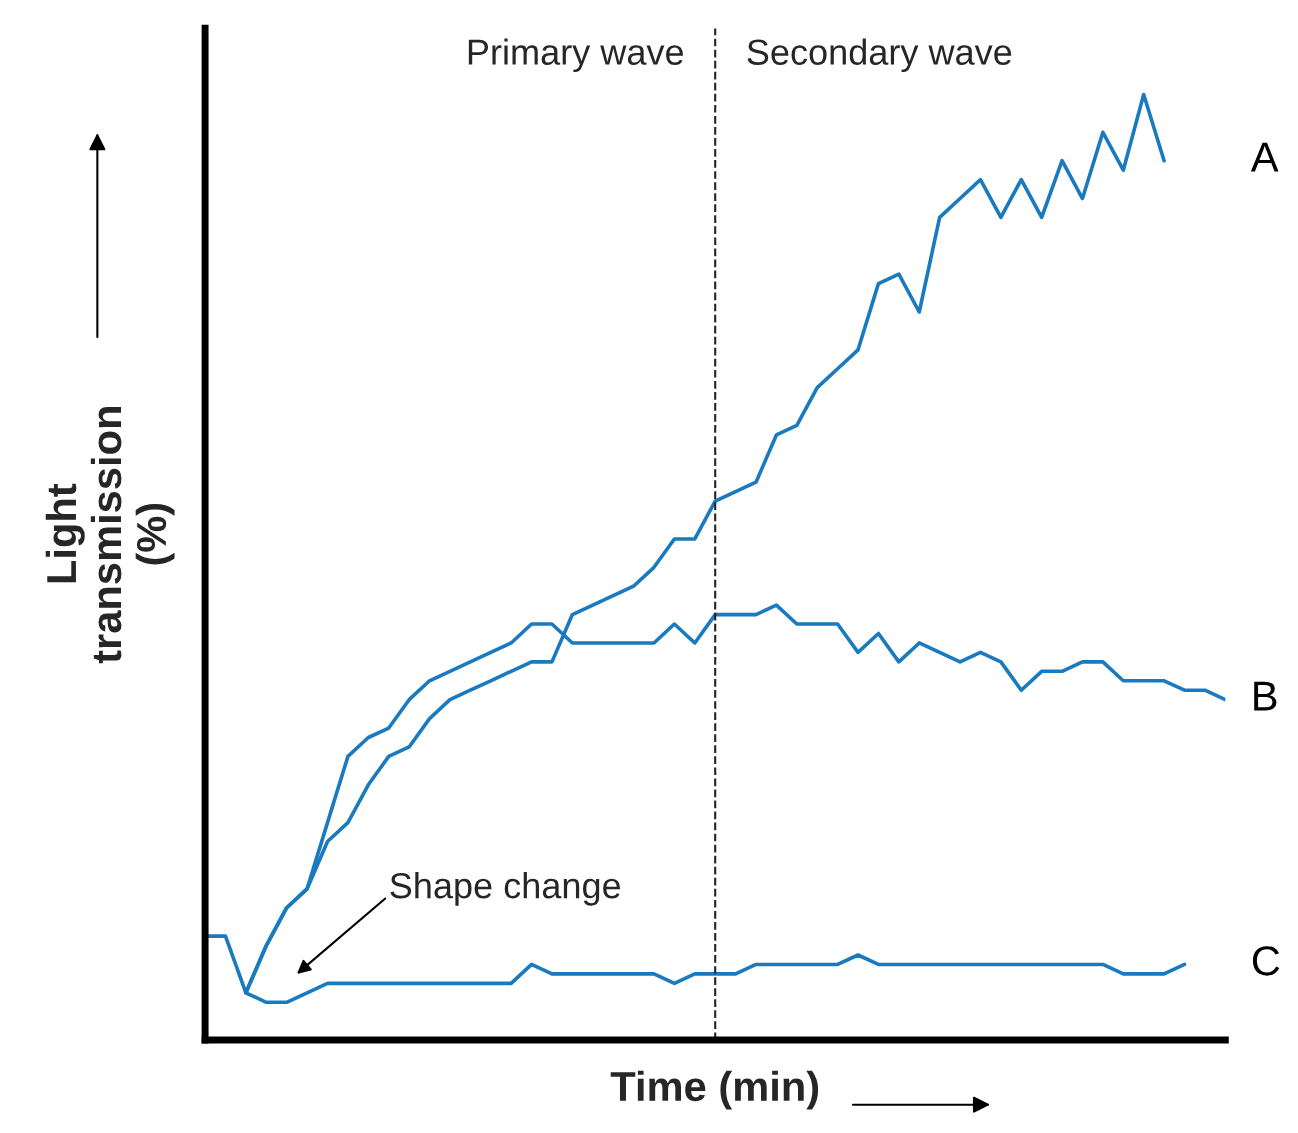 Image resolution: width=1298 pixels, height=1133 pixels. What do you see at coordinates (1266, 961) in the screenshot?
I see `series-label: C` at bounding box center [1266, 961].